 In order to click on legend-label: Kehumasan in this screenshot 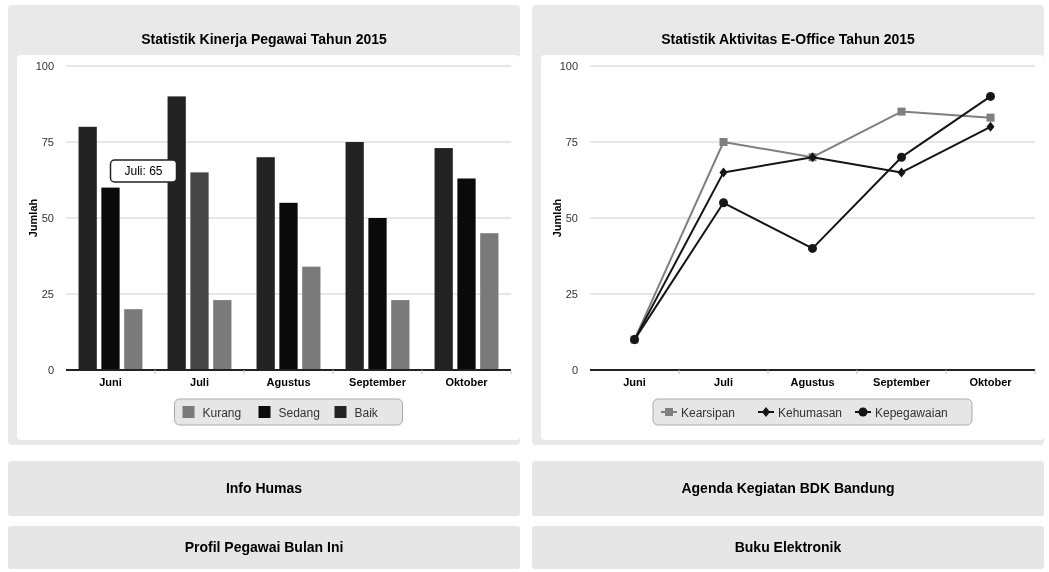, I will do `click(810, 413)`.